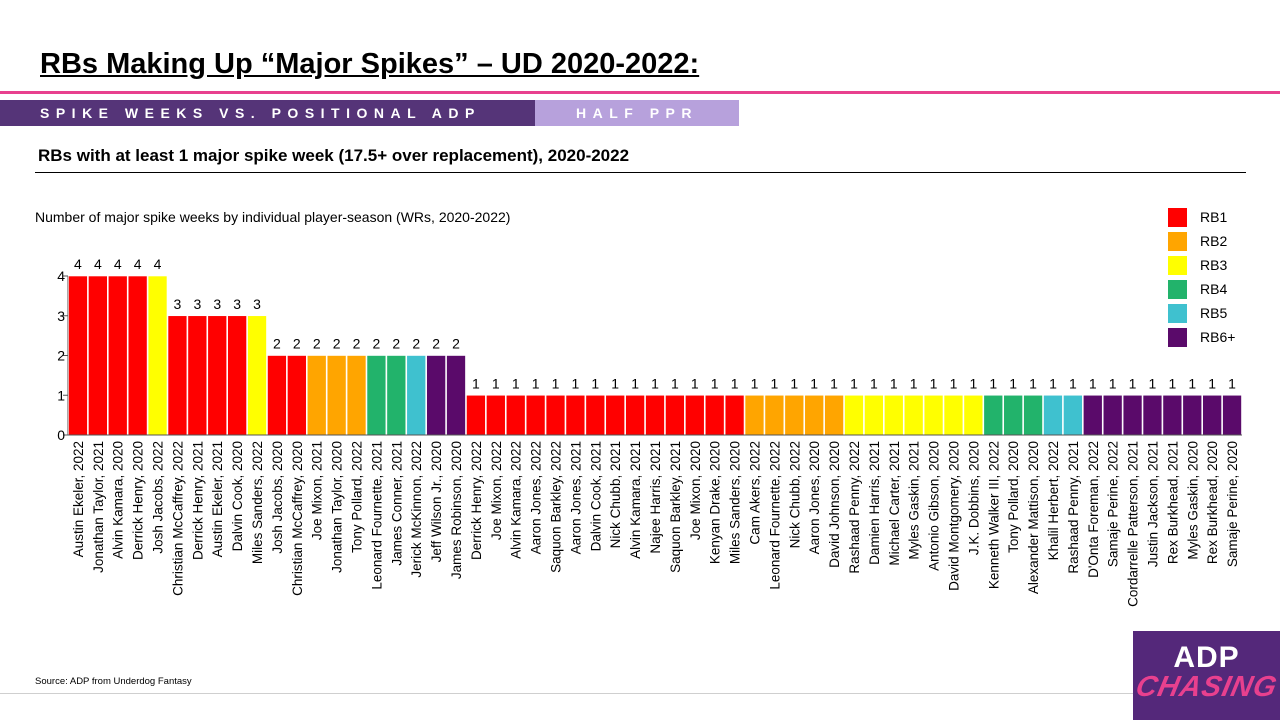 The height and width of the screenshot is (720, 1280). What do you see at coordinates (177, 518) in the screenshot?
I see `x-tick-label: Christian McCaffrey, 2022` at bounding box center [177, 518].